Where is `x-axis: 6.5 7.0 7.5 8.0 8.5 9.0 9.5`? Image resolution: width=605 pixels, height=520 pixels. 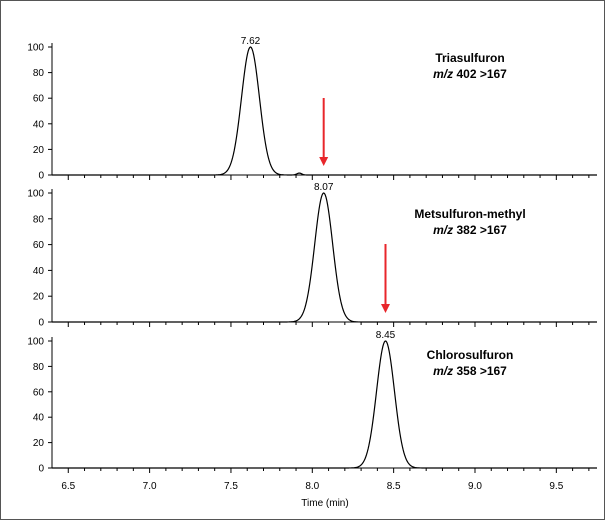
x-axis: 6.5 7.0 7.5 8.0 8.5 9.0 9.5 is located at coordinates (312, 486).